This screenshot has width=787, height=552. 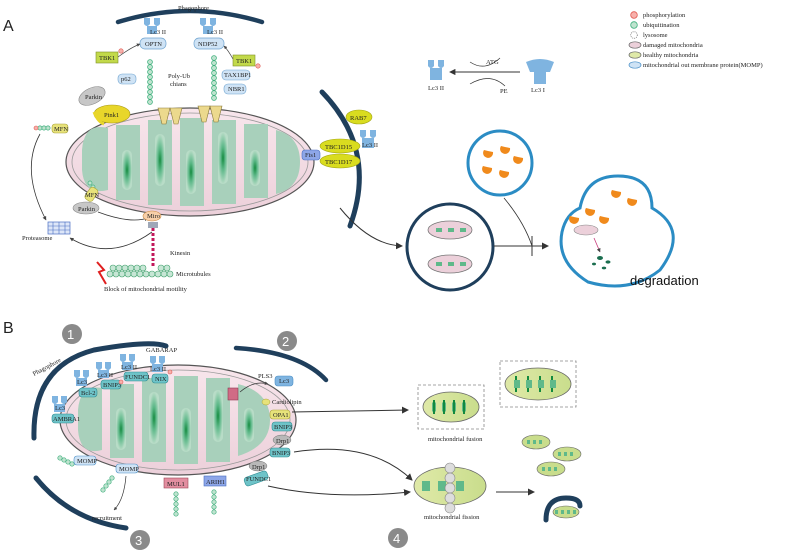 What do you see at coordinates (193, 274) in the screenshot?
I see `microtubules-label: Microtubules` at bounding box center [193, 274].